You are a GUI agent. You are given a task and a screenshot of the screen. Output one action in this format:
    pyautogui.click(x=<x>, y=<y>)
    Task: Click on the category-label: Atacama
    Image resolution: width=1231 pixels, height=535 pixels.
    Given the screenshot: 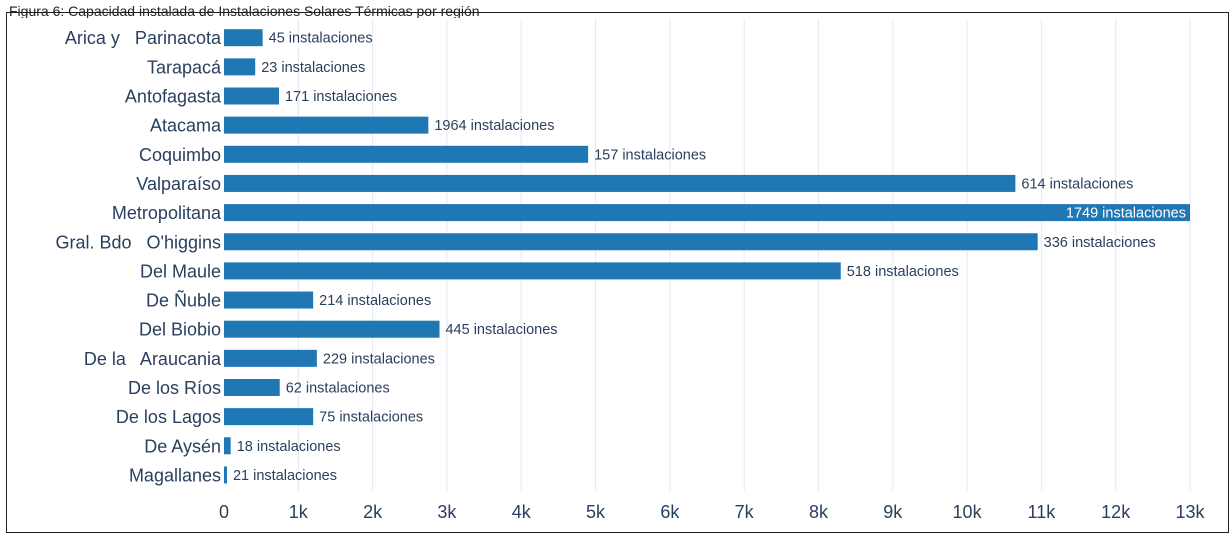 What is the action you would take?
    pyautogui.click(x=186, y=126)
    